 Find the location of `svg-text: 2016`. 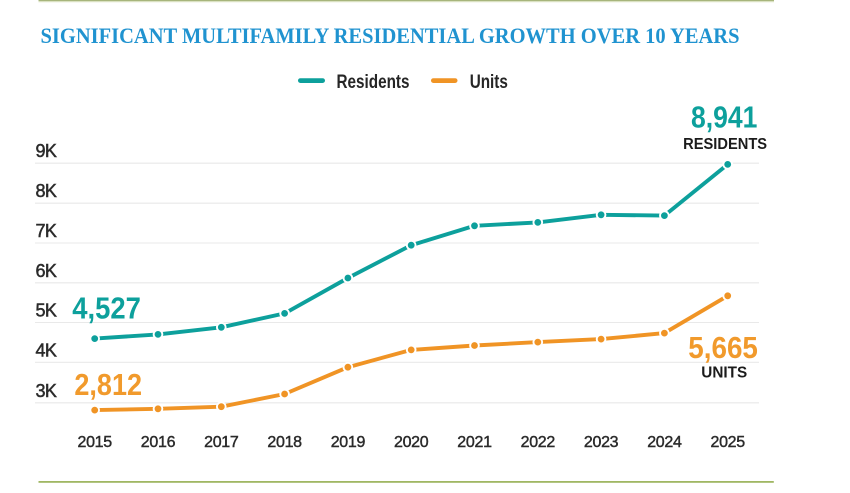

svg-text: 2016 is located at coordinates (158, 442).